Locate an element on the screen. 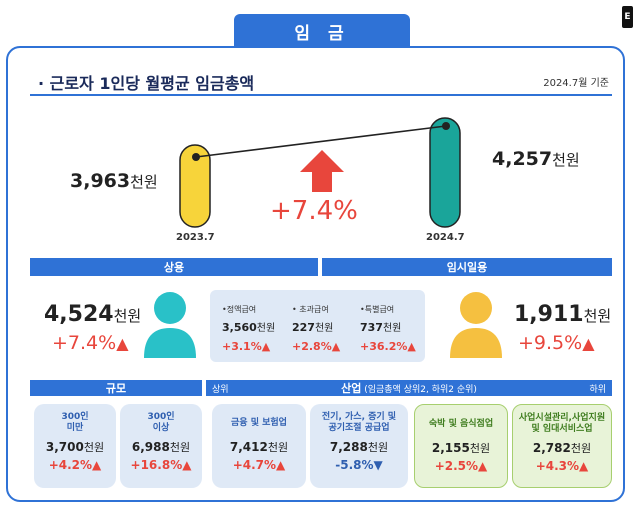  regular-pct: +7.4% is located at coordinates (84, 343).